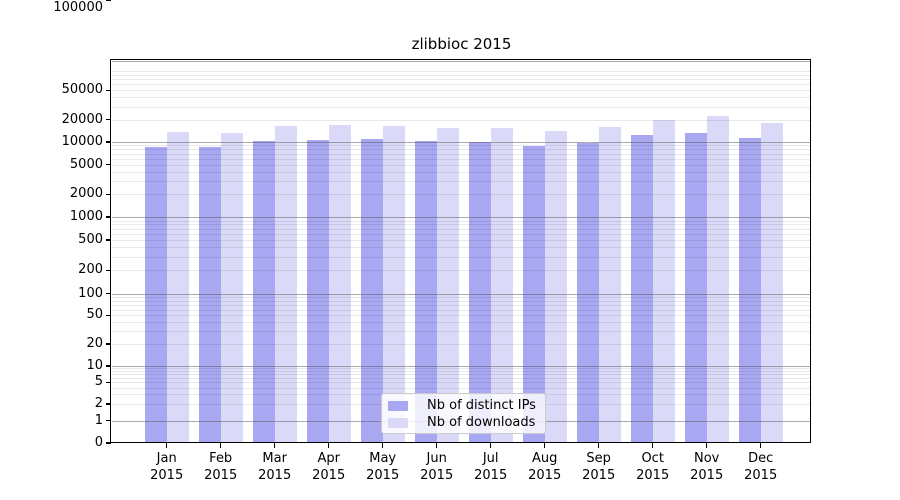 This screenshot has width=900, height=500. I want to click on x-tick-label: Nov 2015, so click(707, 467).